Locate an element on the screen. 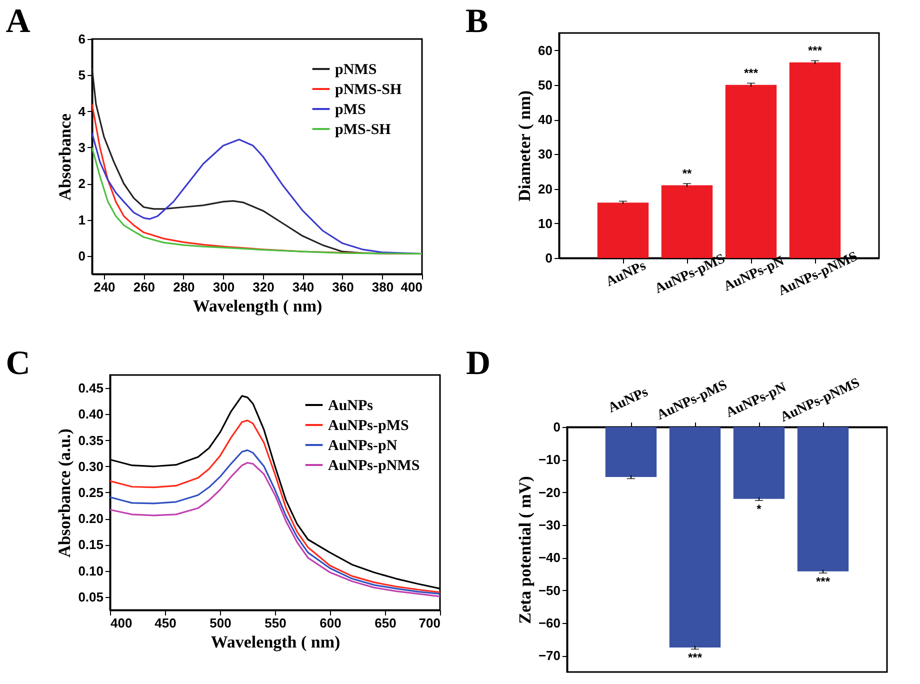 This screenshot has height=684, width=920. x-tick-label: 240 is located at coordinates (105, 287).